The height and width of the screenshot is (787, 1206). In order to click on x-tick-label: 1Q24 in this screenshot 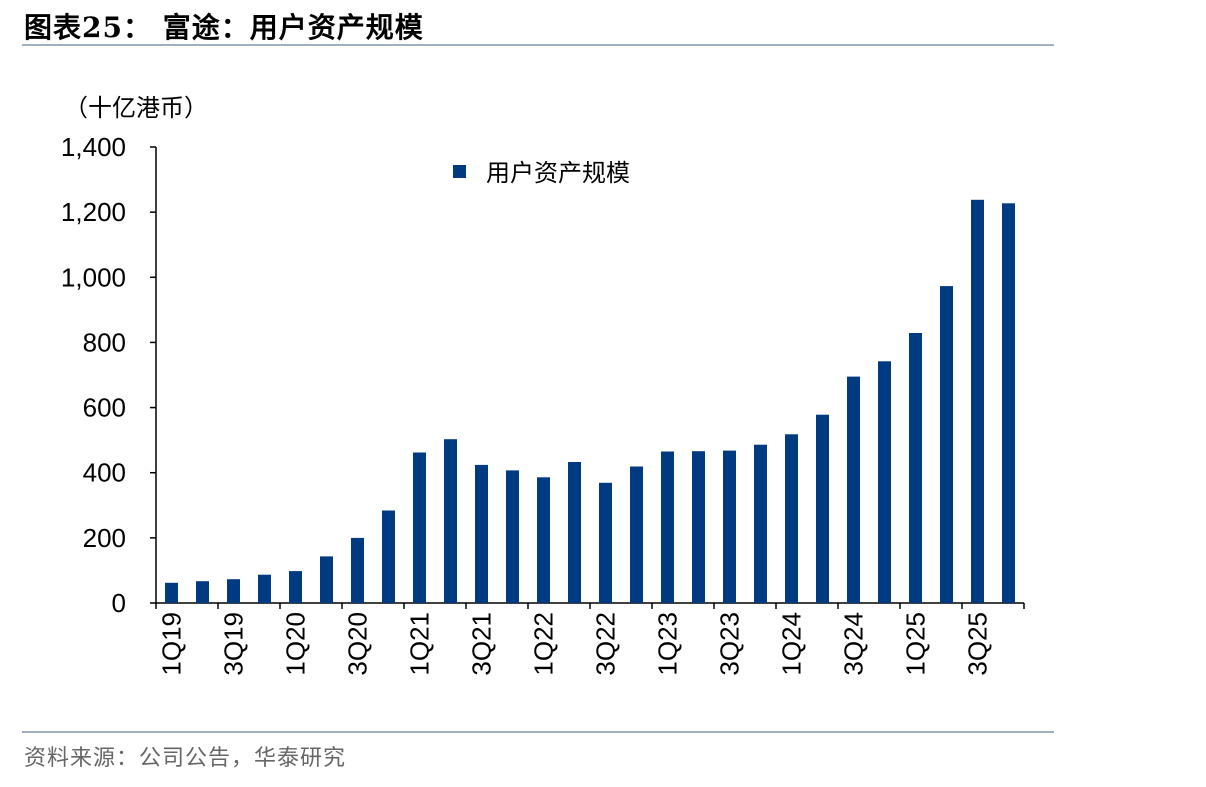, I will do `click(792, 644)`.